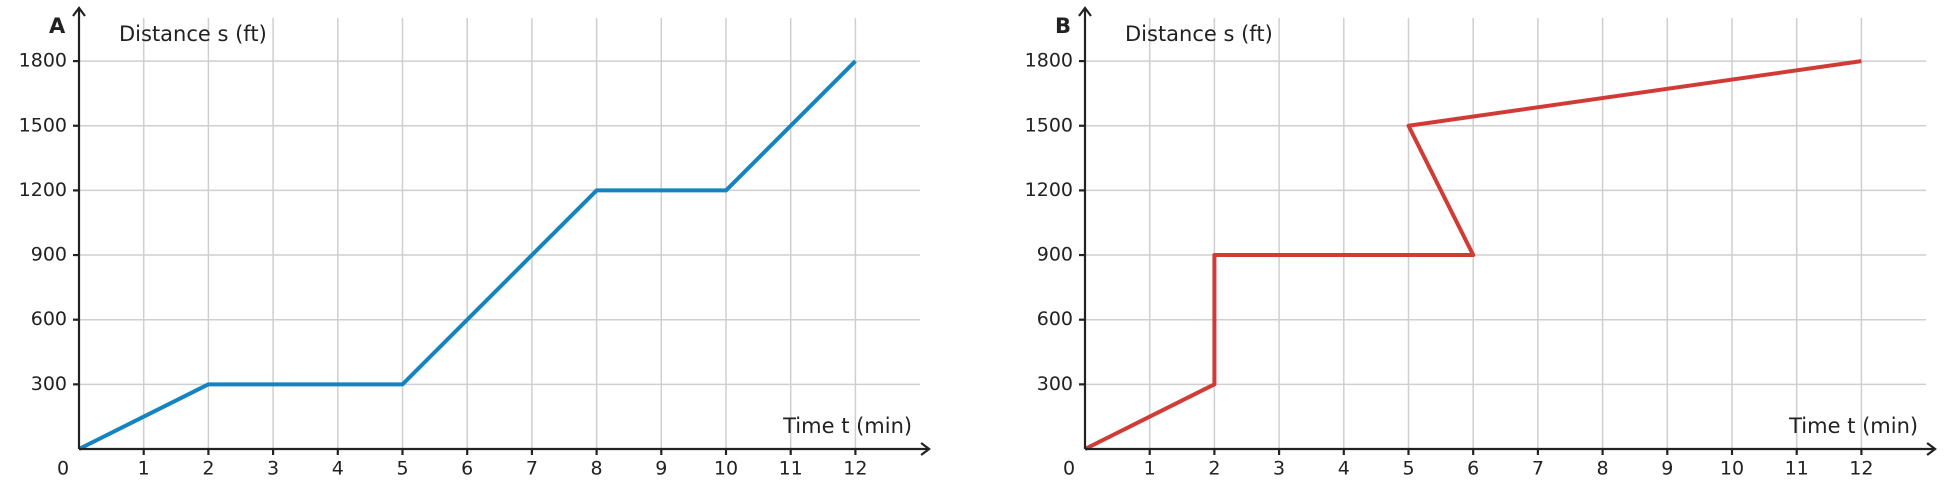 The width and height of the screenshot is (1944, 497). I want to click on panel-label: A, so click(57, 26).